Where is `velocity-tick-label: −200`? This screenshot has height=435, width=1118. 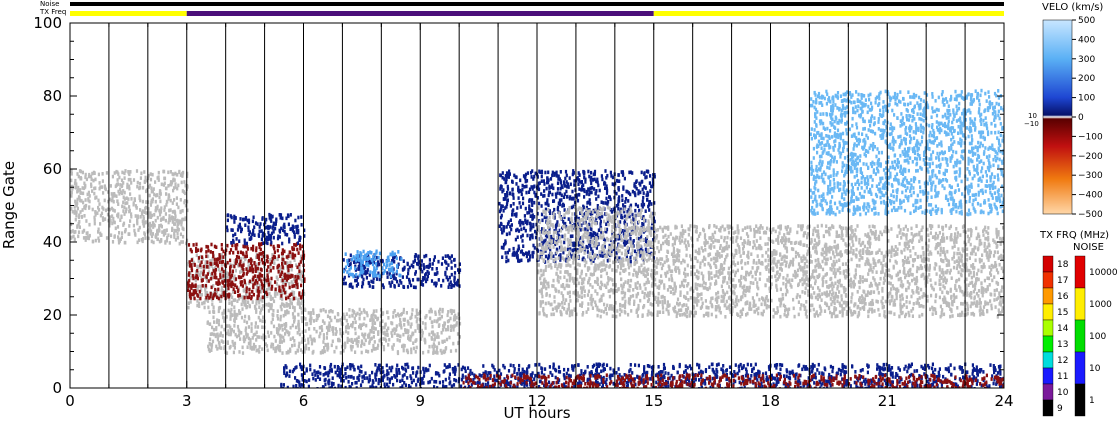
velocity-tick-label: −200 is located at coordinates (1090, 157).